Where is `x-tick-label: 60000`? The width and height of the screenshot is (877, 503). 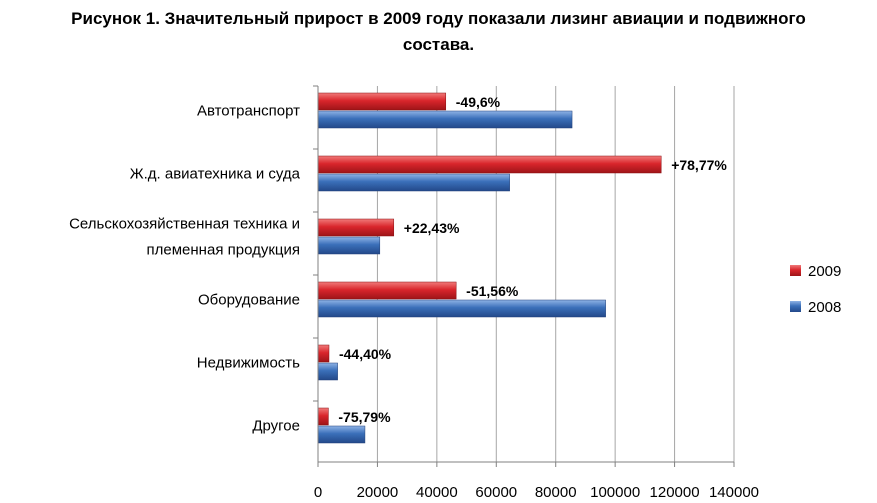 x-tick-label: 60000 is located at coordinates (496, 492).